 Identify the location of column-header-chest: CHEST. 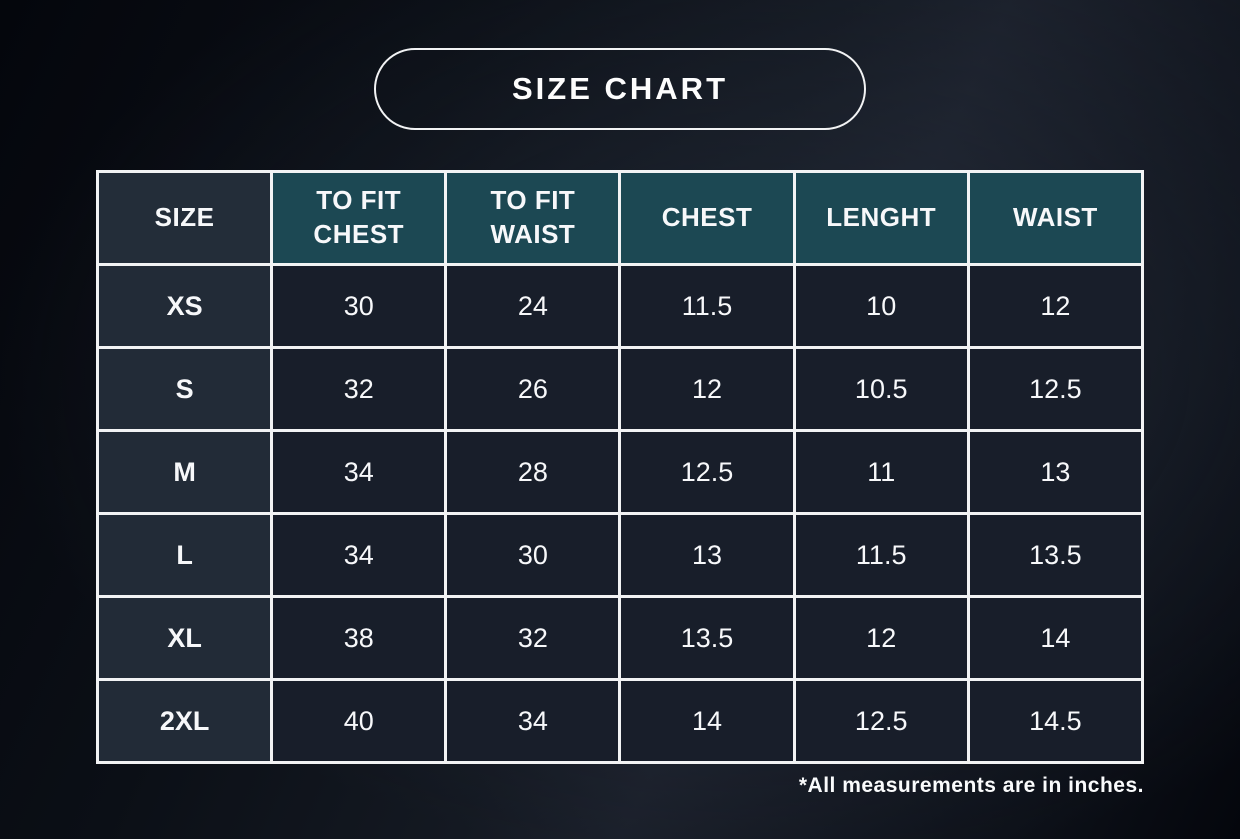
(707, 218).